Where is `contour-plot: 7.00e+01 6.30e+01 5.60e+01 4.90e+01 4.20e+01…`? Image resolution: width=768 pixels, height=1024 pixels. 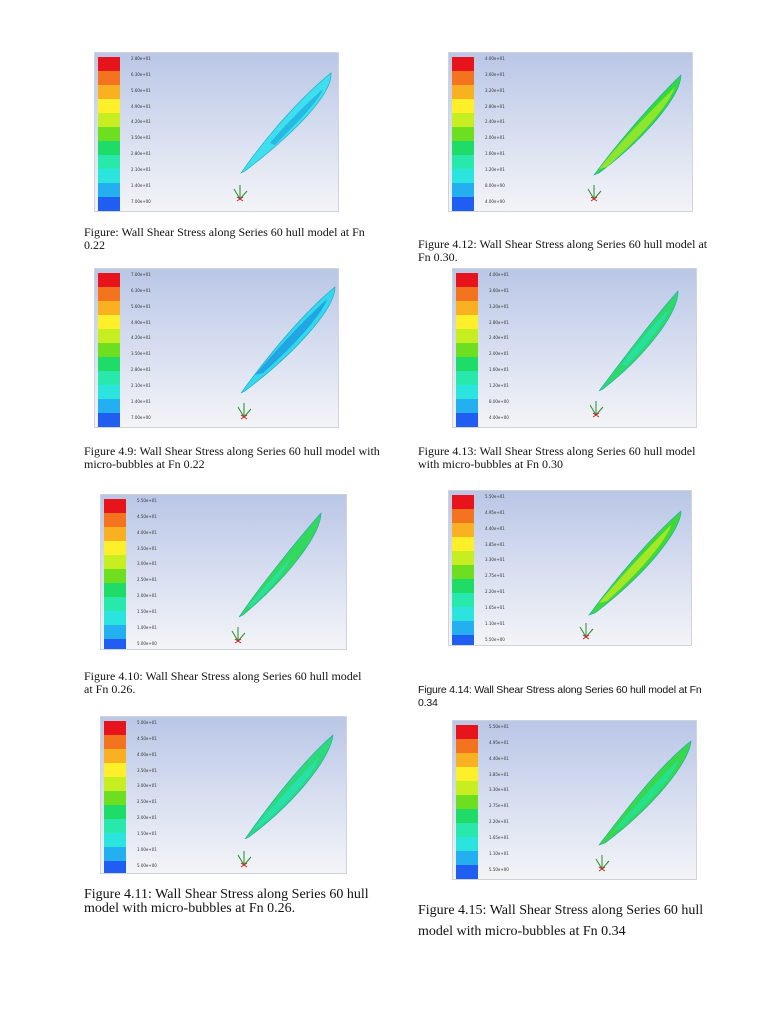 contour-plot: 7.00e+01 6.30e+01 5.60e+01 4.90e+01 4.20e+01… is located at coordinates (216, 348).